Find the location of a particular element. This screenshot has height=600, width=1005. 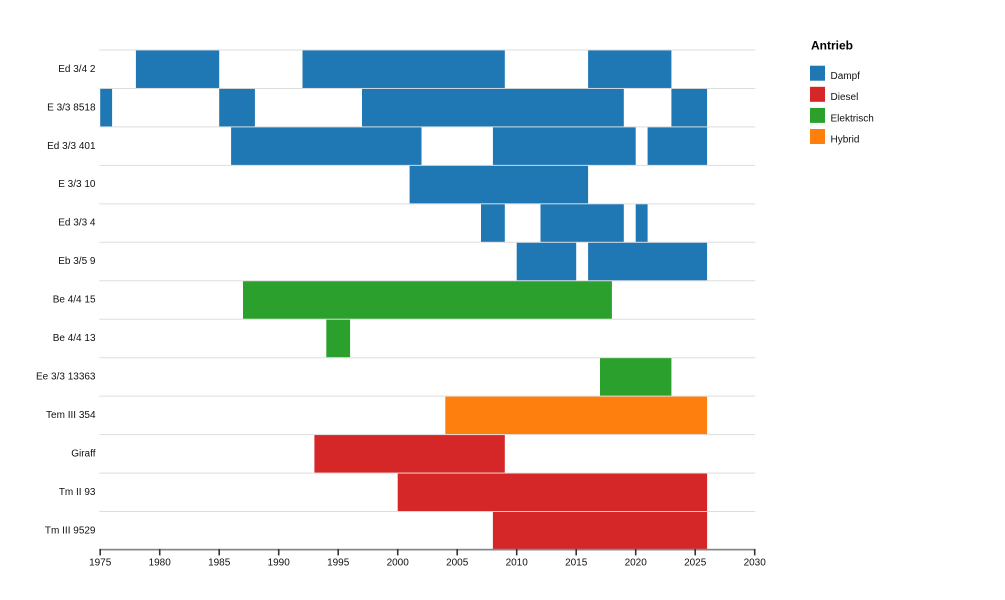

svg-text: E 3/3 10 is located at coordinates (77, 184).